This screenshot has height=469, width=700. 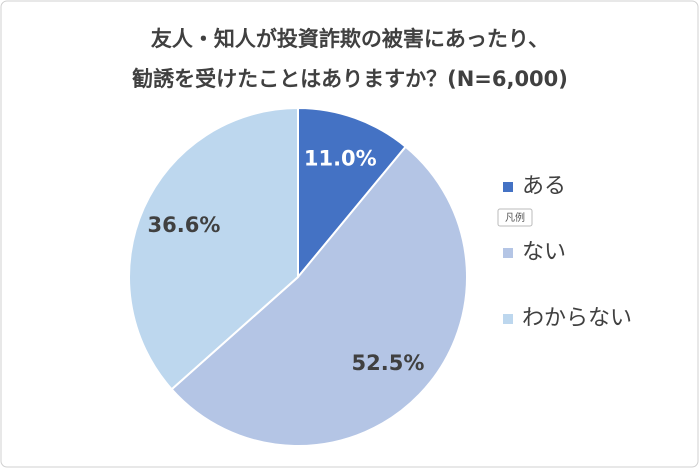 I want to click on legend-tooltip-box, so click(x=515, y=217).